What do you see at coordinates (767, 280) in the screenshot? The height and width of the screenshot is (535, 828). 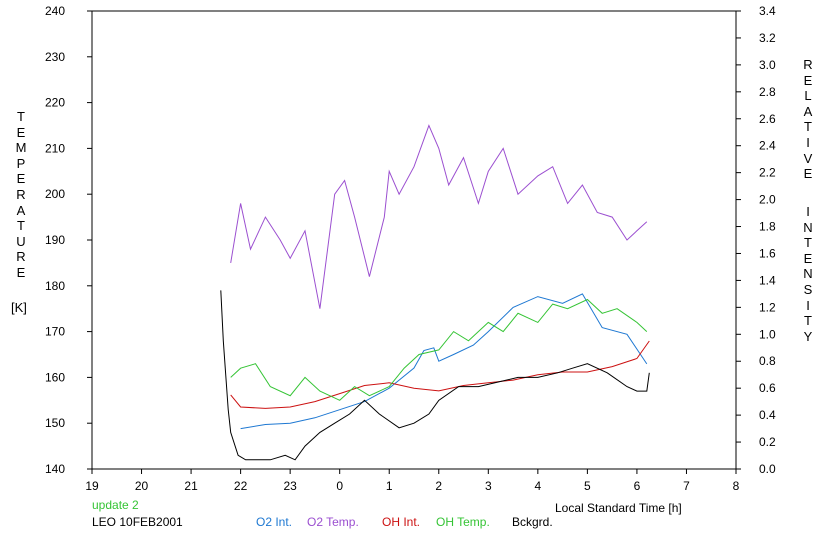 I see `y-right-tick-label: 1.4` at bounding box center [767, 280].